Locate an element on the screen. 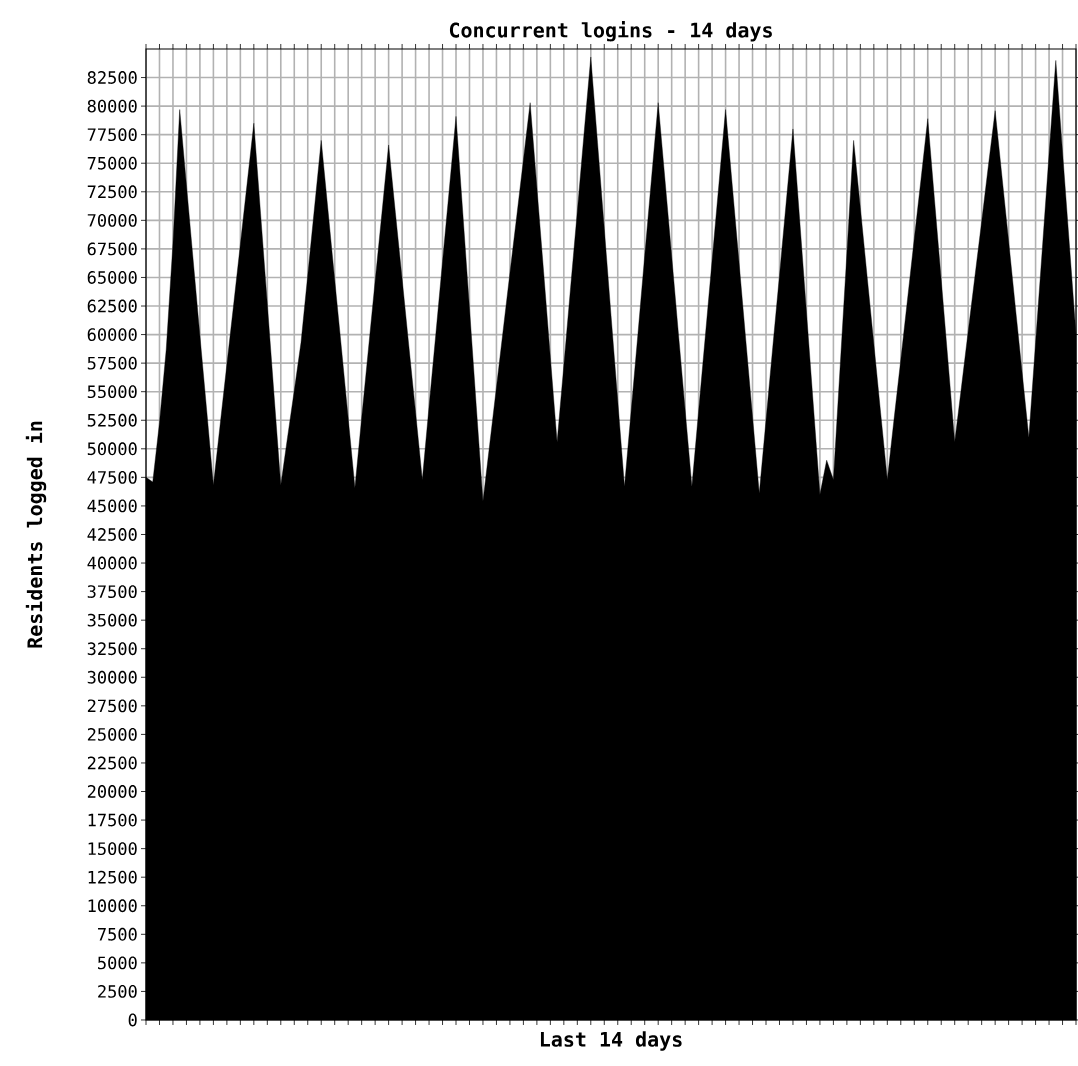 Image resolution: width=1078 pixels, height=1066 pixels. y-tick-label: 80000 is located at coordinates (112, 106).